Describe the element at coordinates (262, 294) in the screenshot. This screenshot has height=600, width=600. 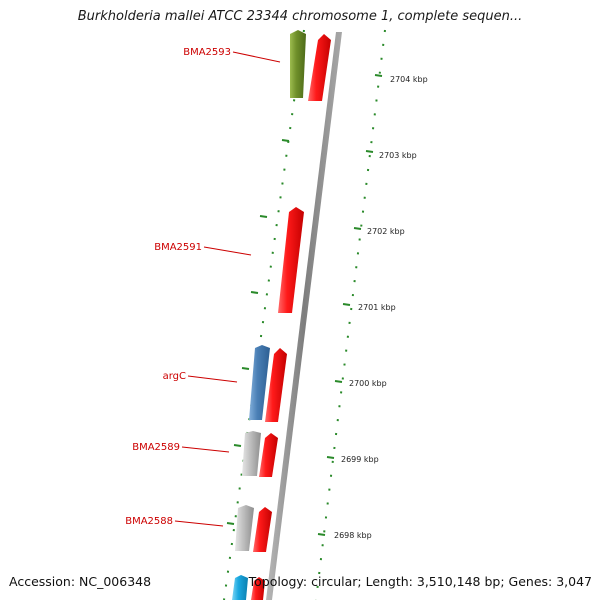
I see `inner-major-ticks` at that location.